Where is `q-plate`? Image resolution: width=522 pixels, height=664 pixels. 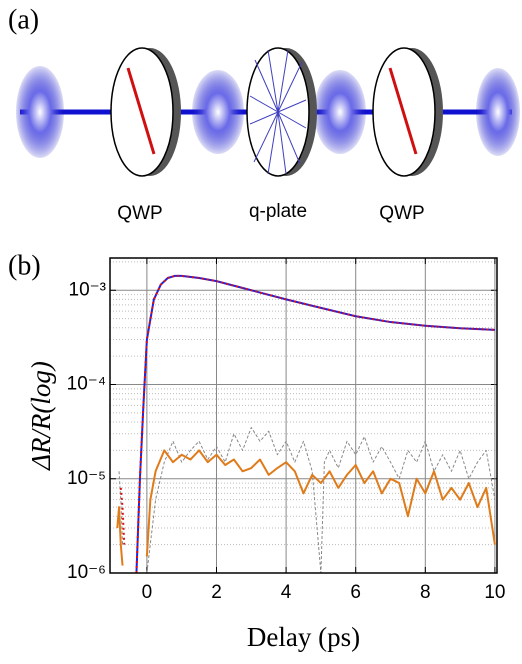 q-plate is located at coordinates (281, 112).